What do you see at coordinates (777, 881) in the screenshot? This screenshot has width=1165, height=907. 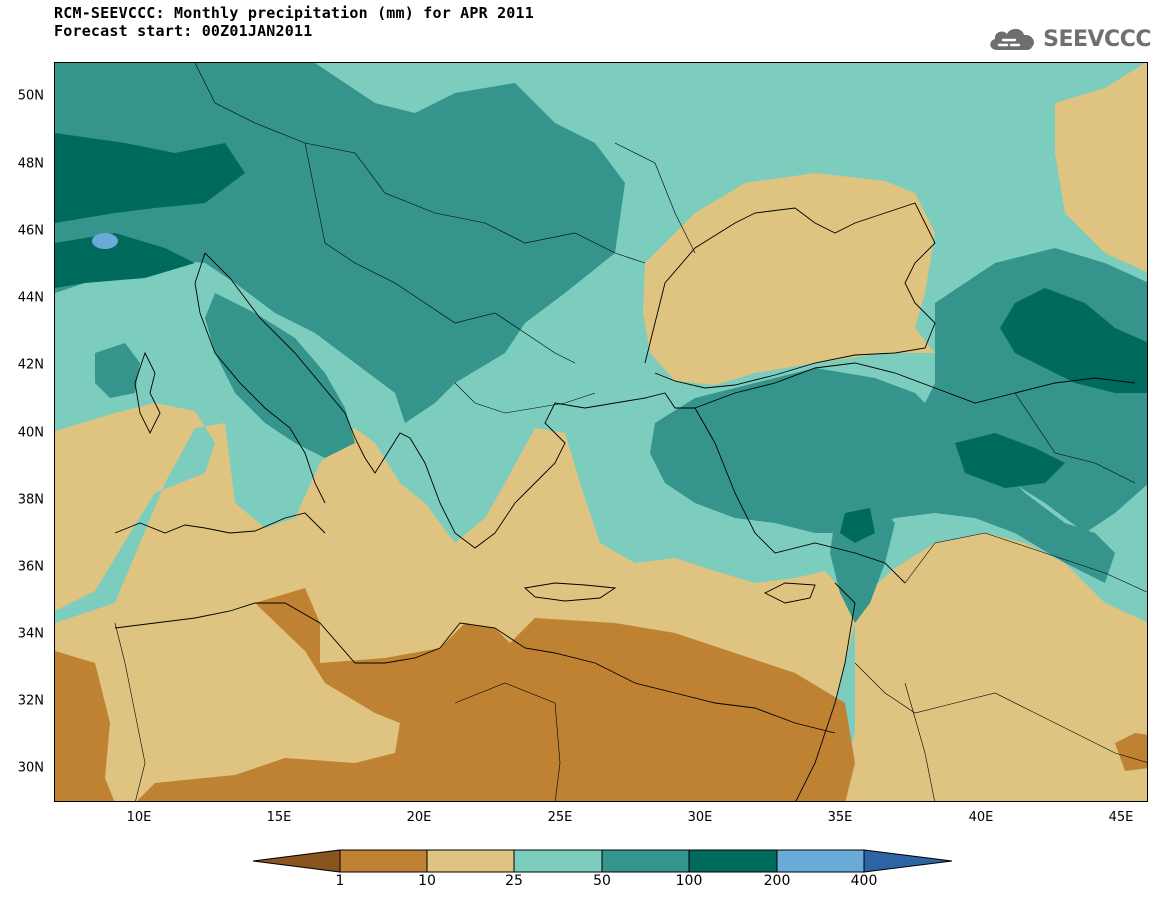 I see `colorbar-label-200: 200` at bounding box center [777, 881].